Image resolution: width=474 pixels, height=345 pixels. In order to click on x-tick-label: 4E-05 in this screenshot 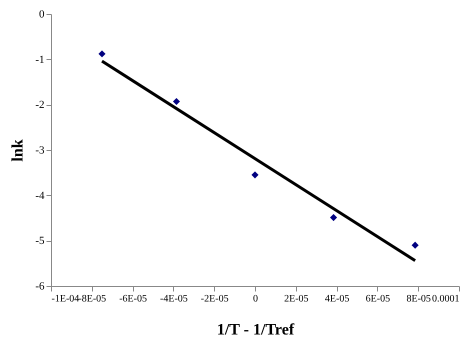, I will do `click(337, 299)`.